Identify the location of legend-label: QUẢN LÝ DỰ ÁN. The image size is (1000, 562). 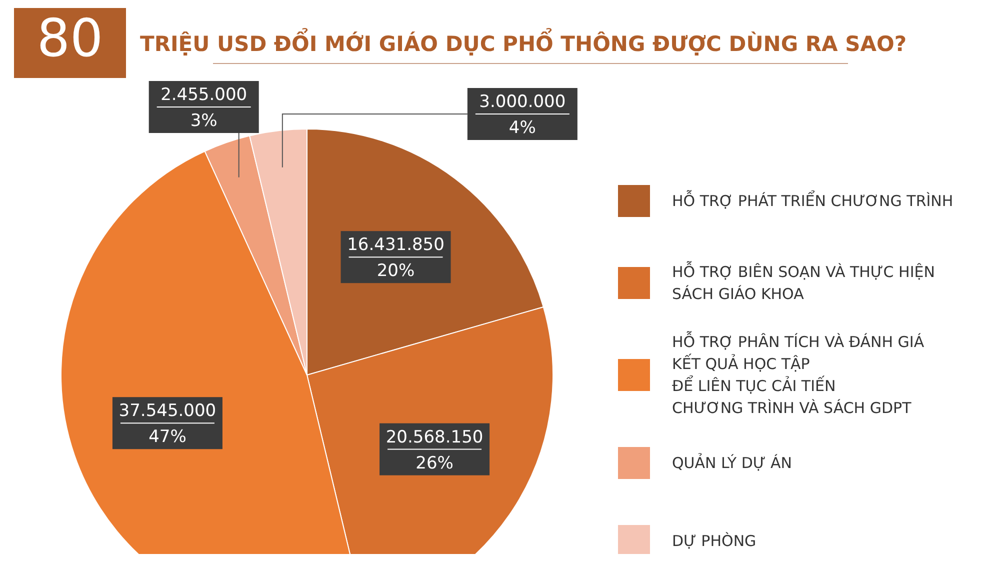
(732, 463).